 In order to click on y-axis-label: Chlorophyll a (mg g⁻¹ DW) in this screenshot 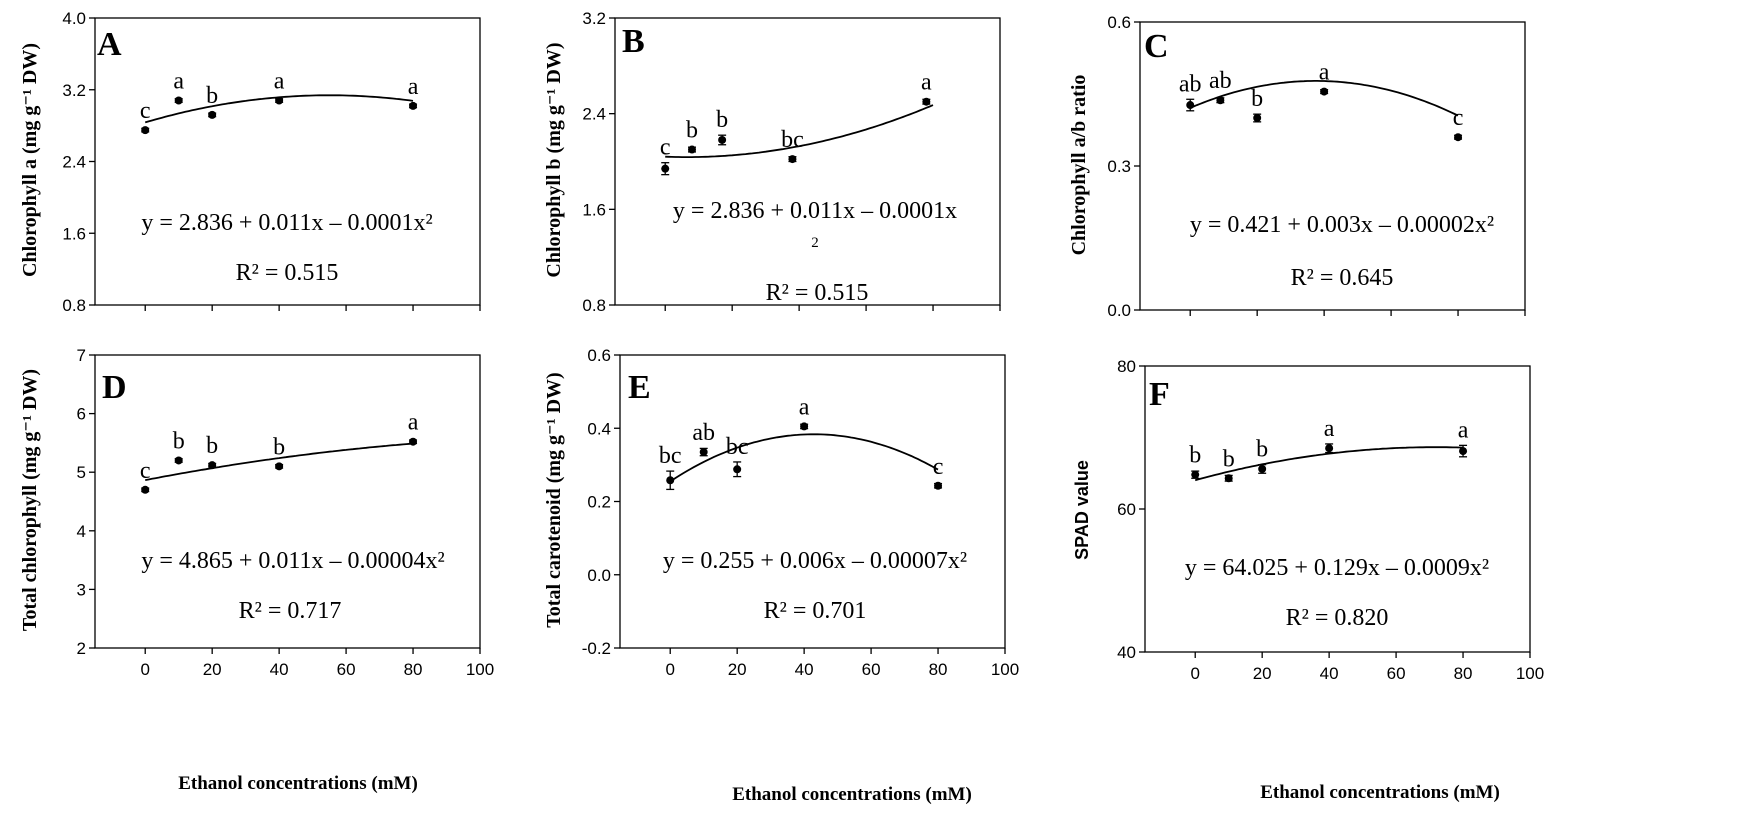, I will do `click(30, 160)`.